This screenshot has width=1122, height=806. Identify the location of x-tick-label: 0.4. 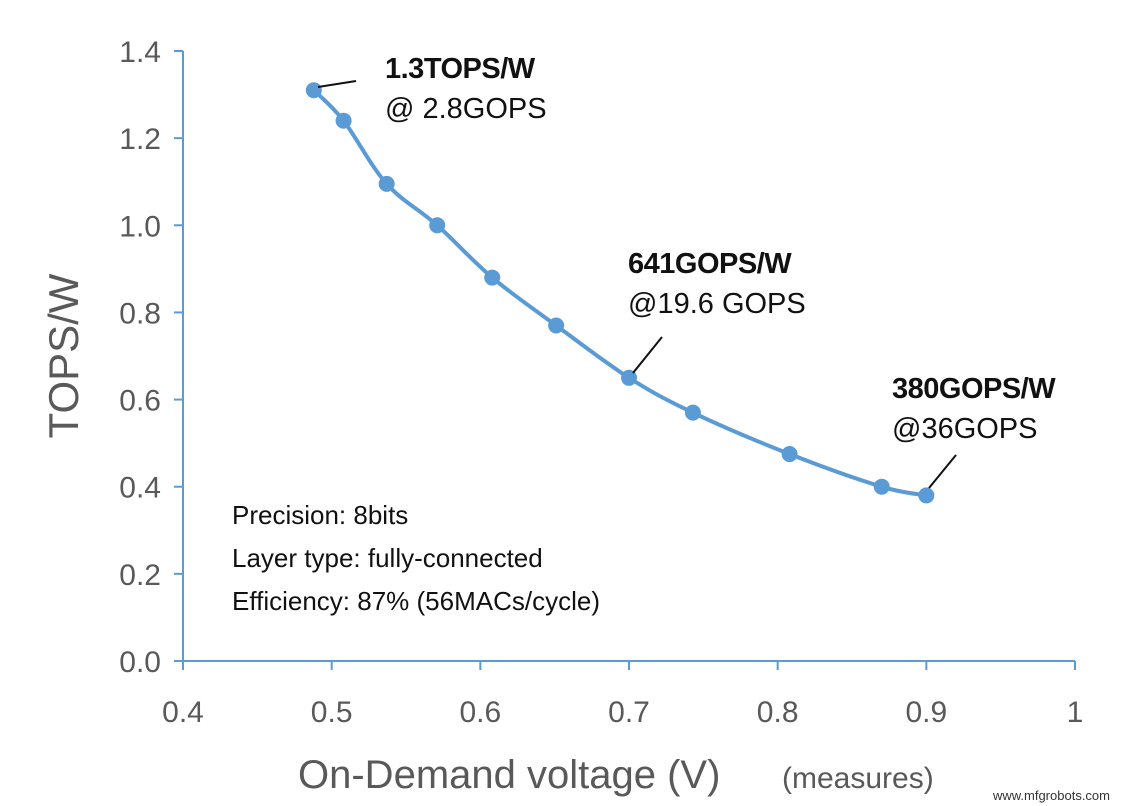
(183, 712).